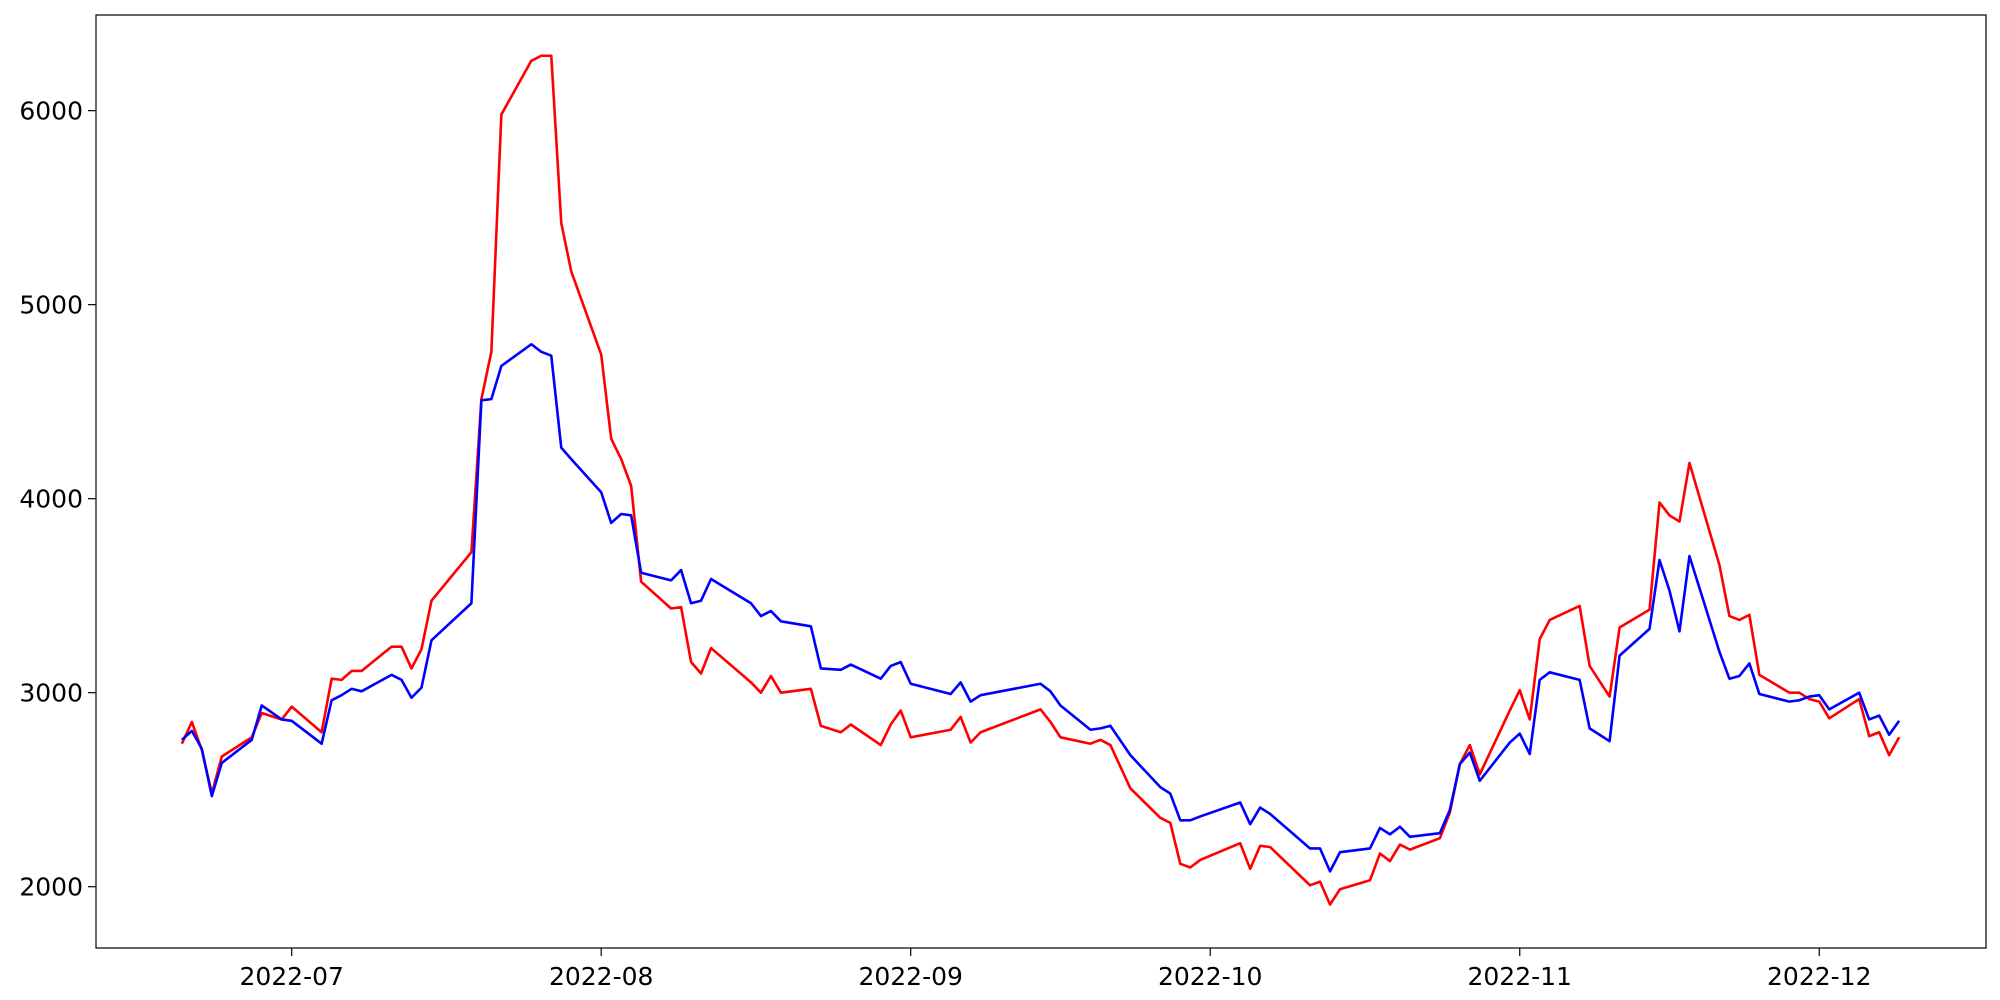  Describe the element at coordinates (1819, 976) in the screenshot. I see `x-tick-label: 2022-12` at that location.